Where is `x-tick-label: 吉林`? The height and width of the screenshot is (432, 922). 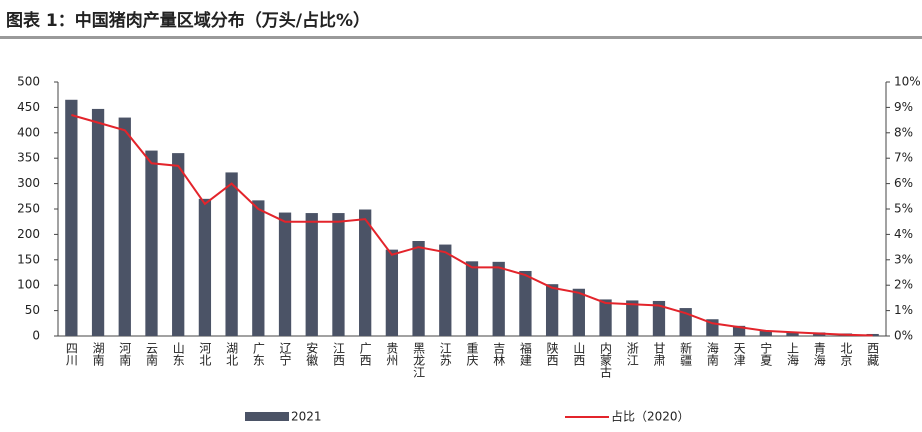 x-tick-label: 吉林 is located at coordinates (499, 354).